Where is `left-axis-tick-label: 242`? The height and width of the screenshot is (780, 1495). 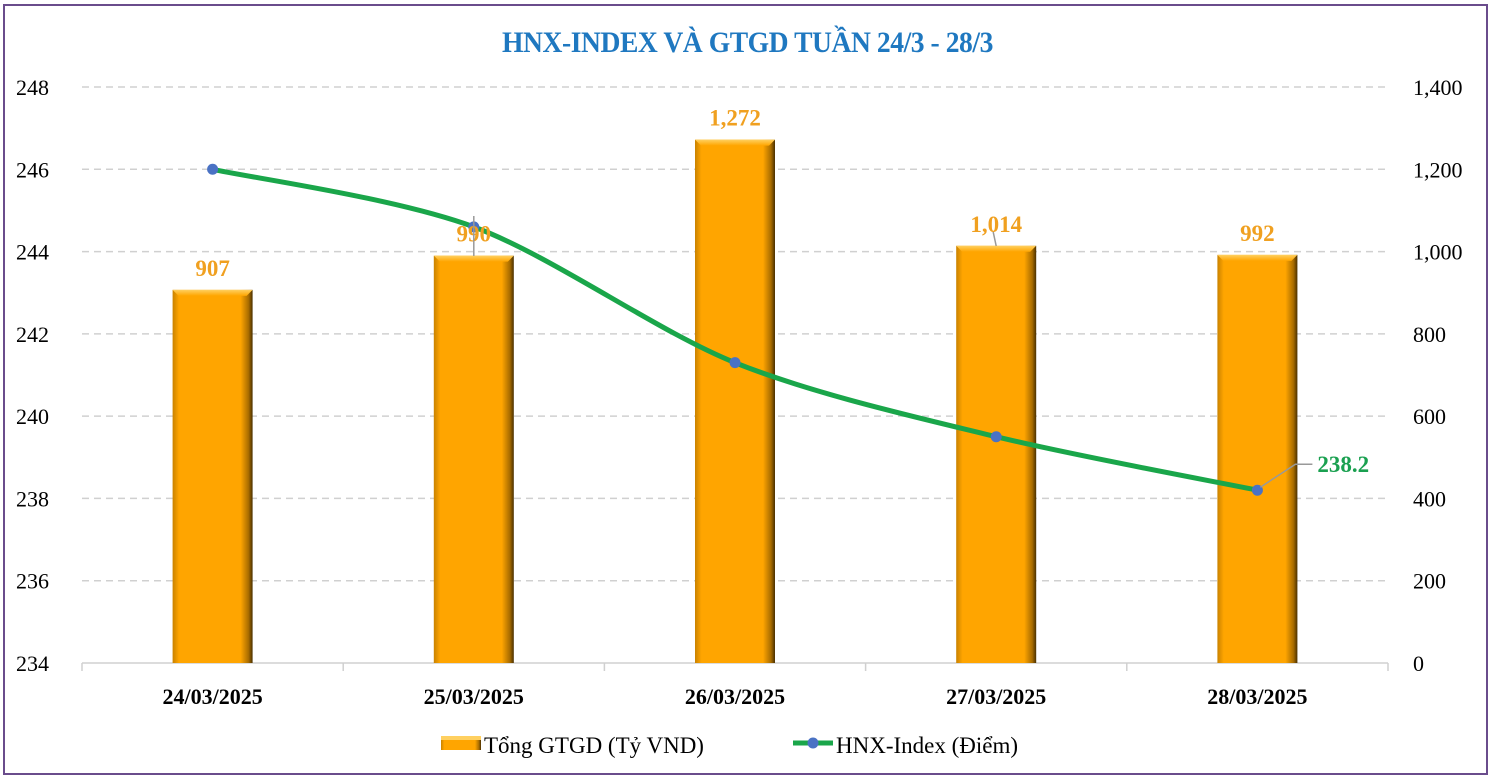
left-axis-tick-label: 242 is located at coordinates (32, 334).